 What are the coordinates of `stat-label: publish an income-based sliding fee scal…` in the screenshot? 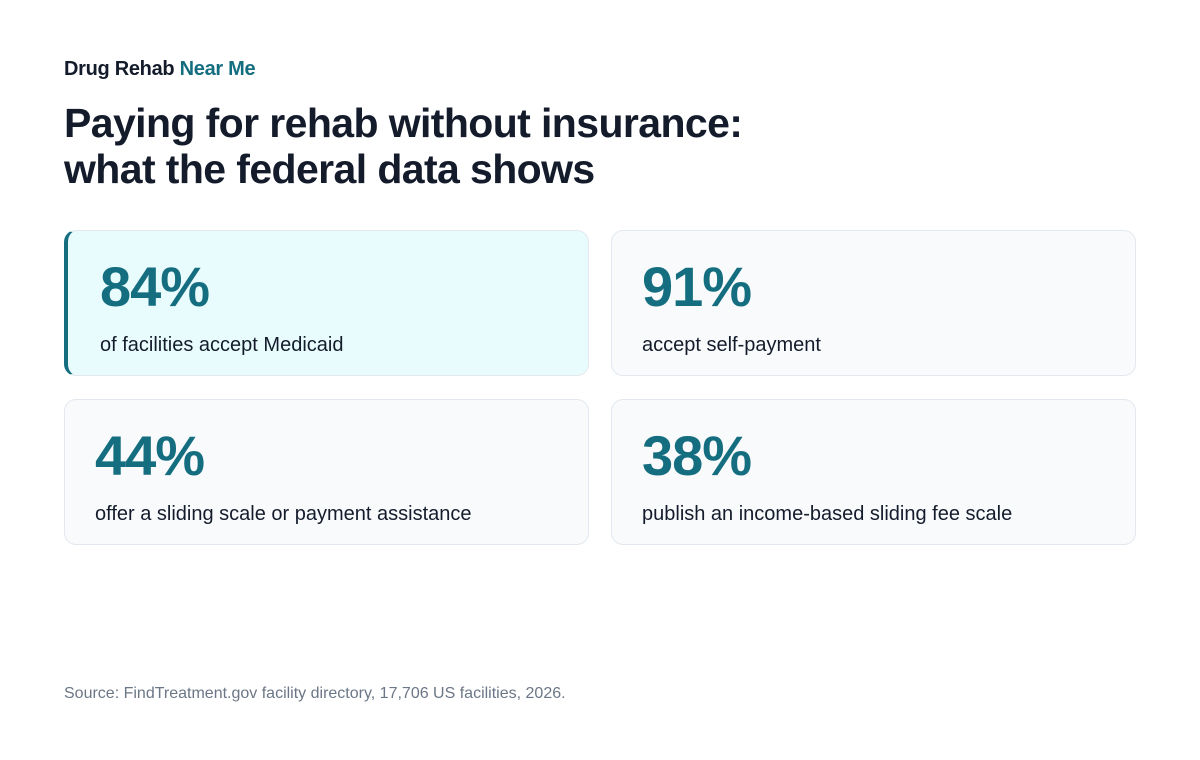 It's located at (827, 514).